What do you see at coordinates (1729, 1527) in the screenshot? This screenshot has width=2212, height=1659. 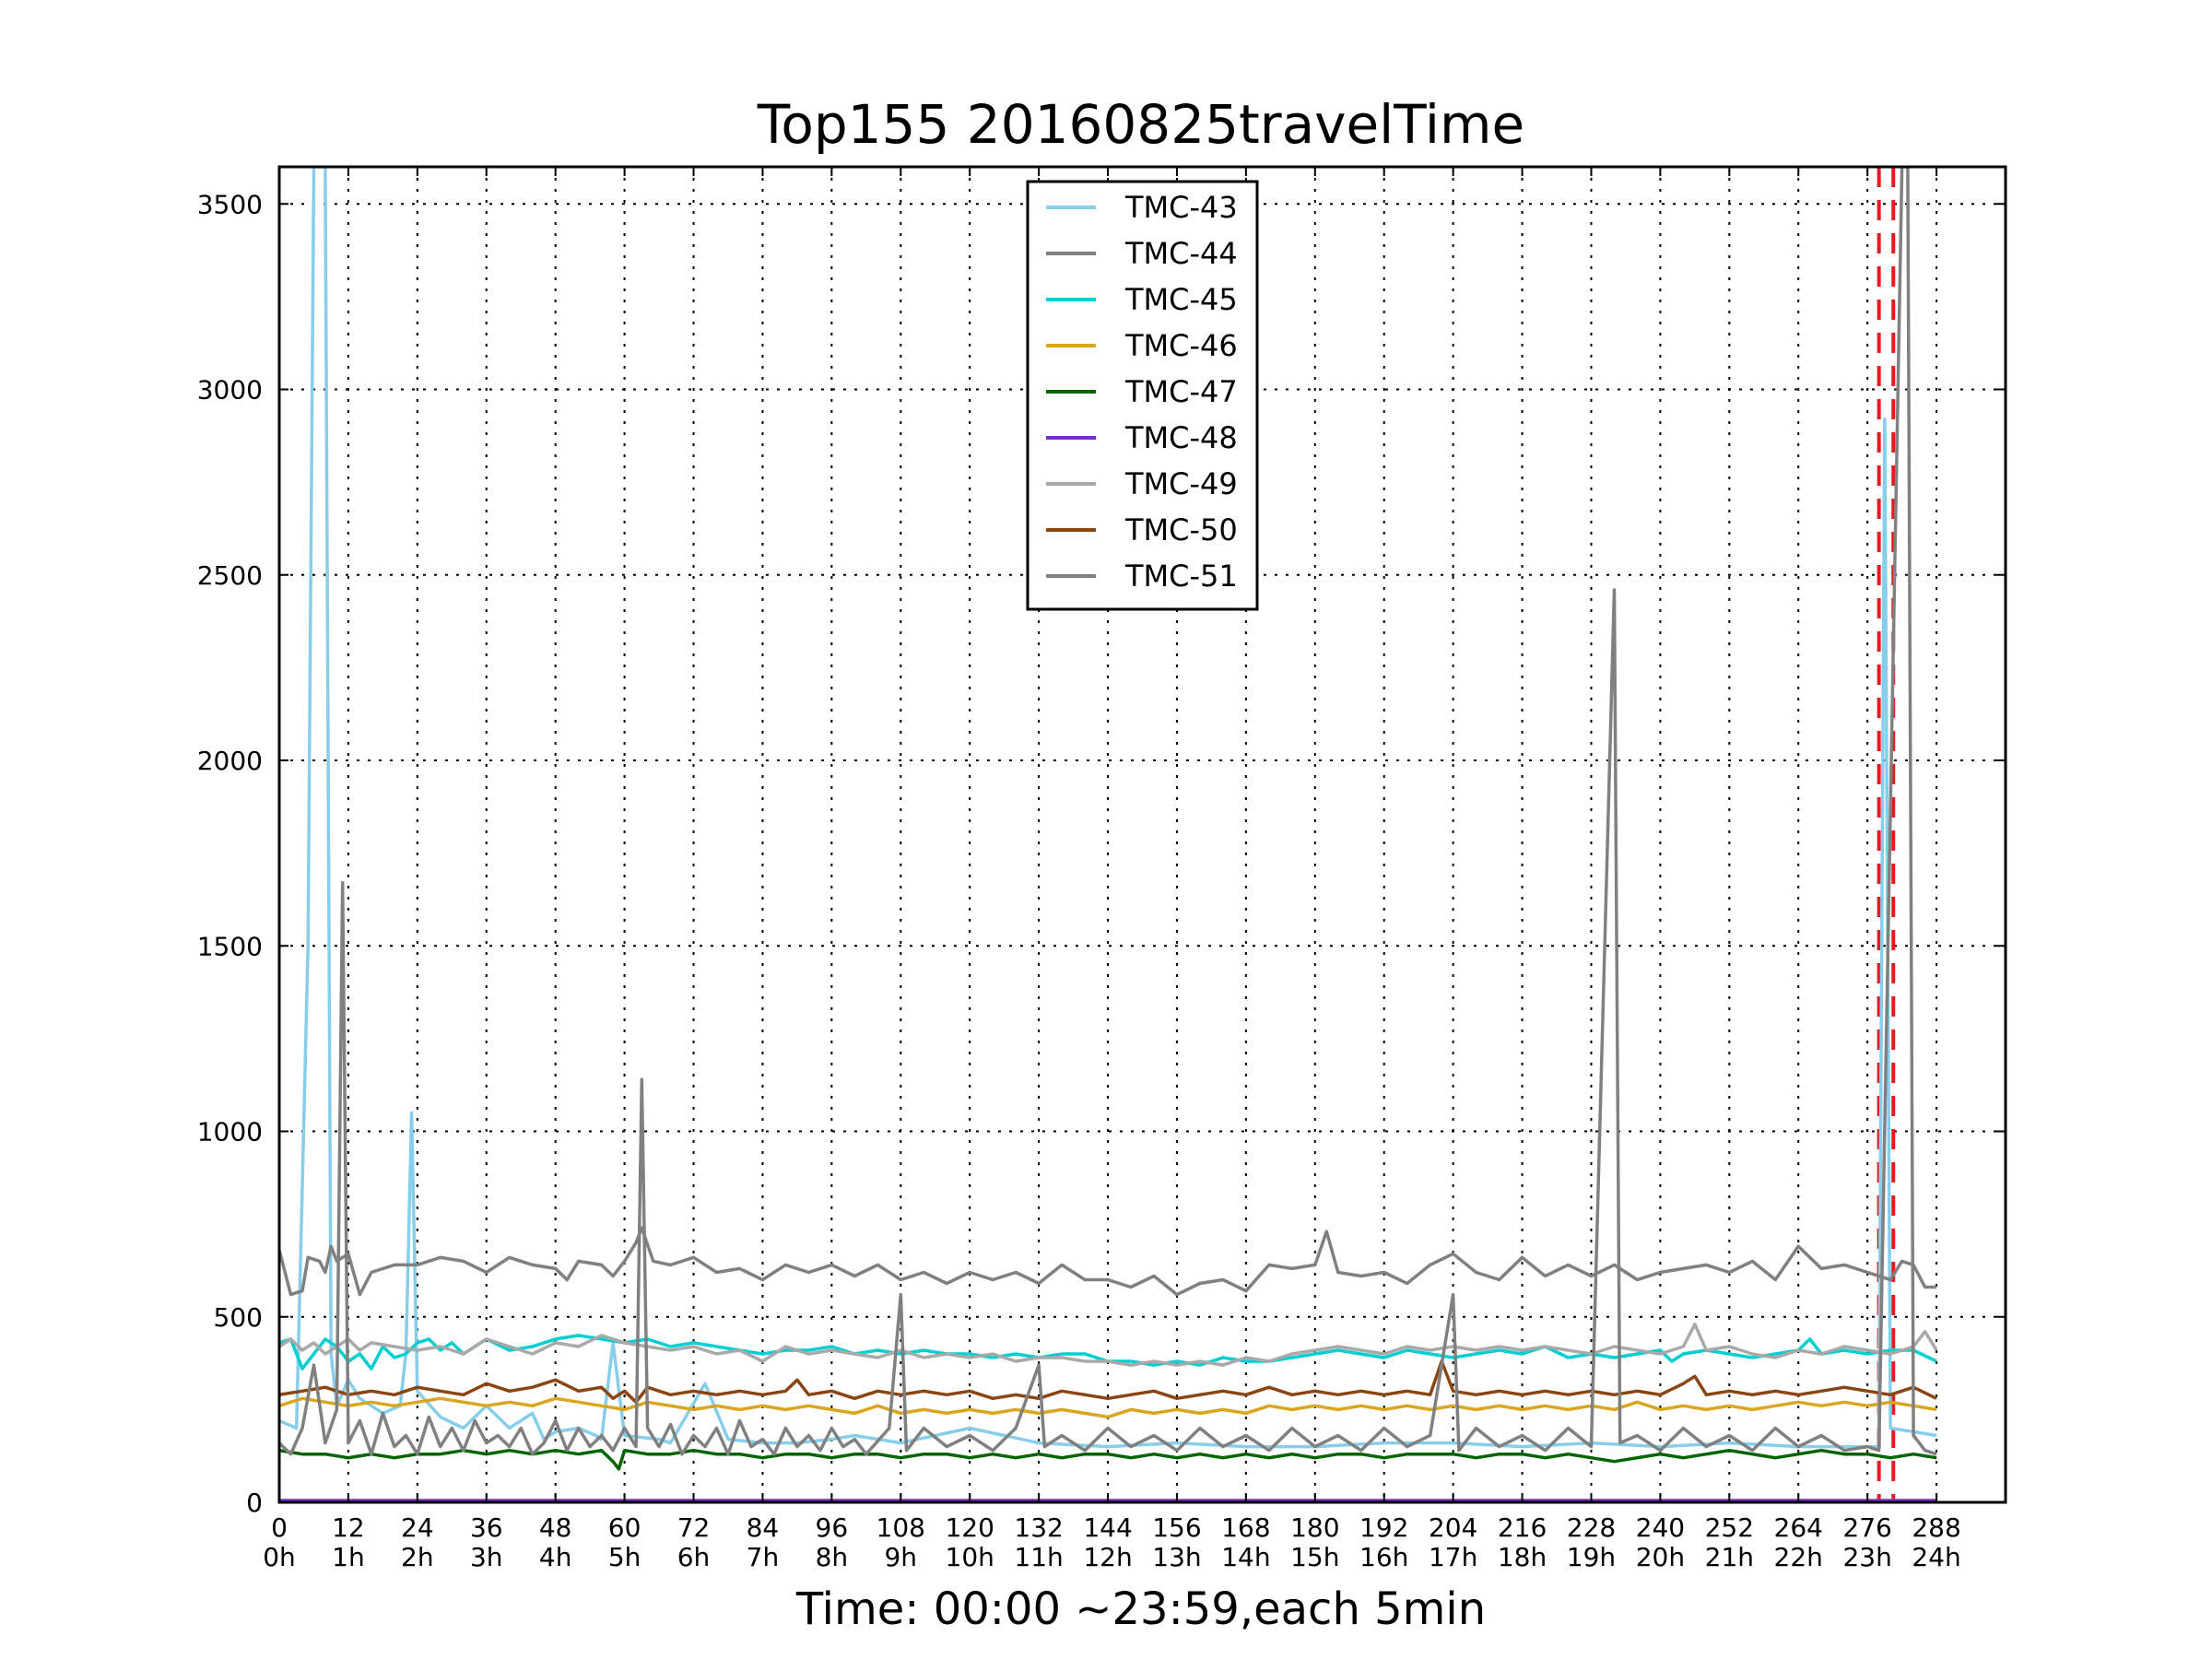 I see `x-tick-label: 252` at bounding box center [1729, 1527].